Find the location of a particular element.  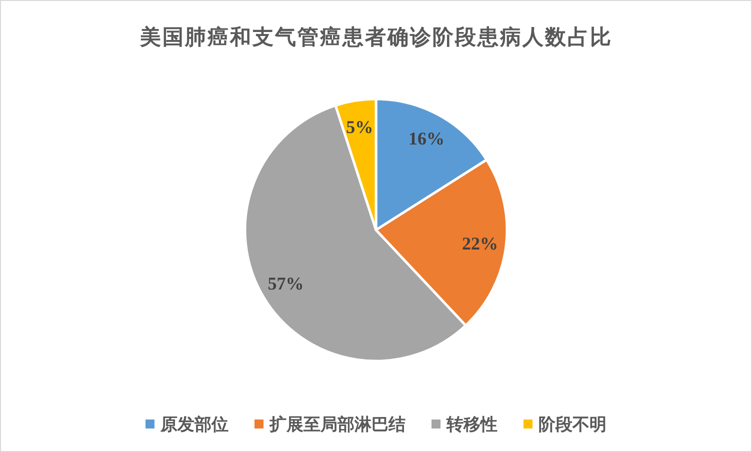

legend-label: 扩展至局部淋巴结 is located at coordinates (337, 424).